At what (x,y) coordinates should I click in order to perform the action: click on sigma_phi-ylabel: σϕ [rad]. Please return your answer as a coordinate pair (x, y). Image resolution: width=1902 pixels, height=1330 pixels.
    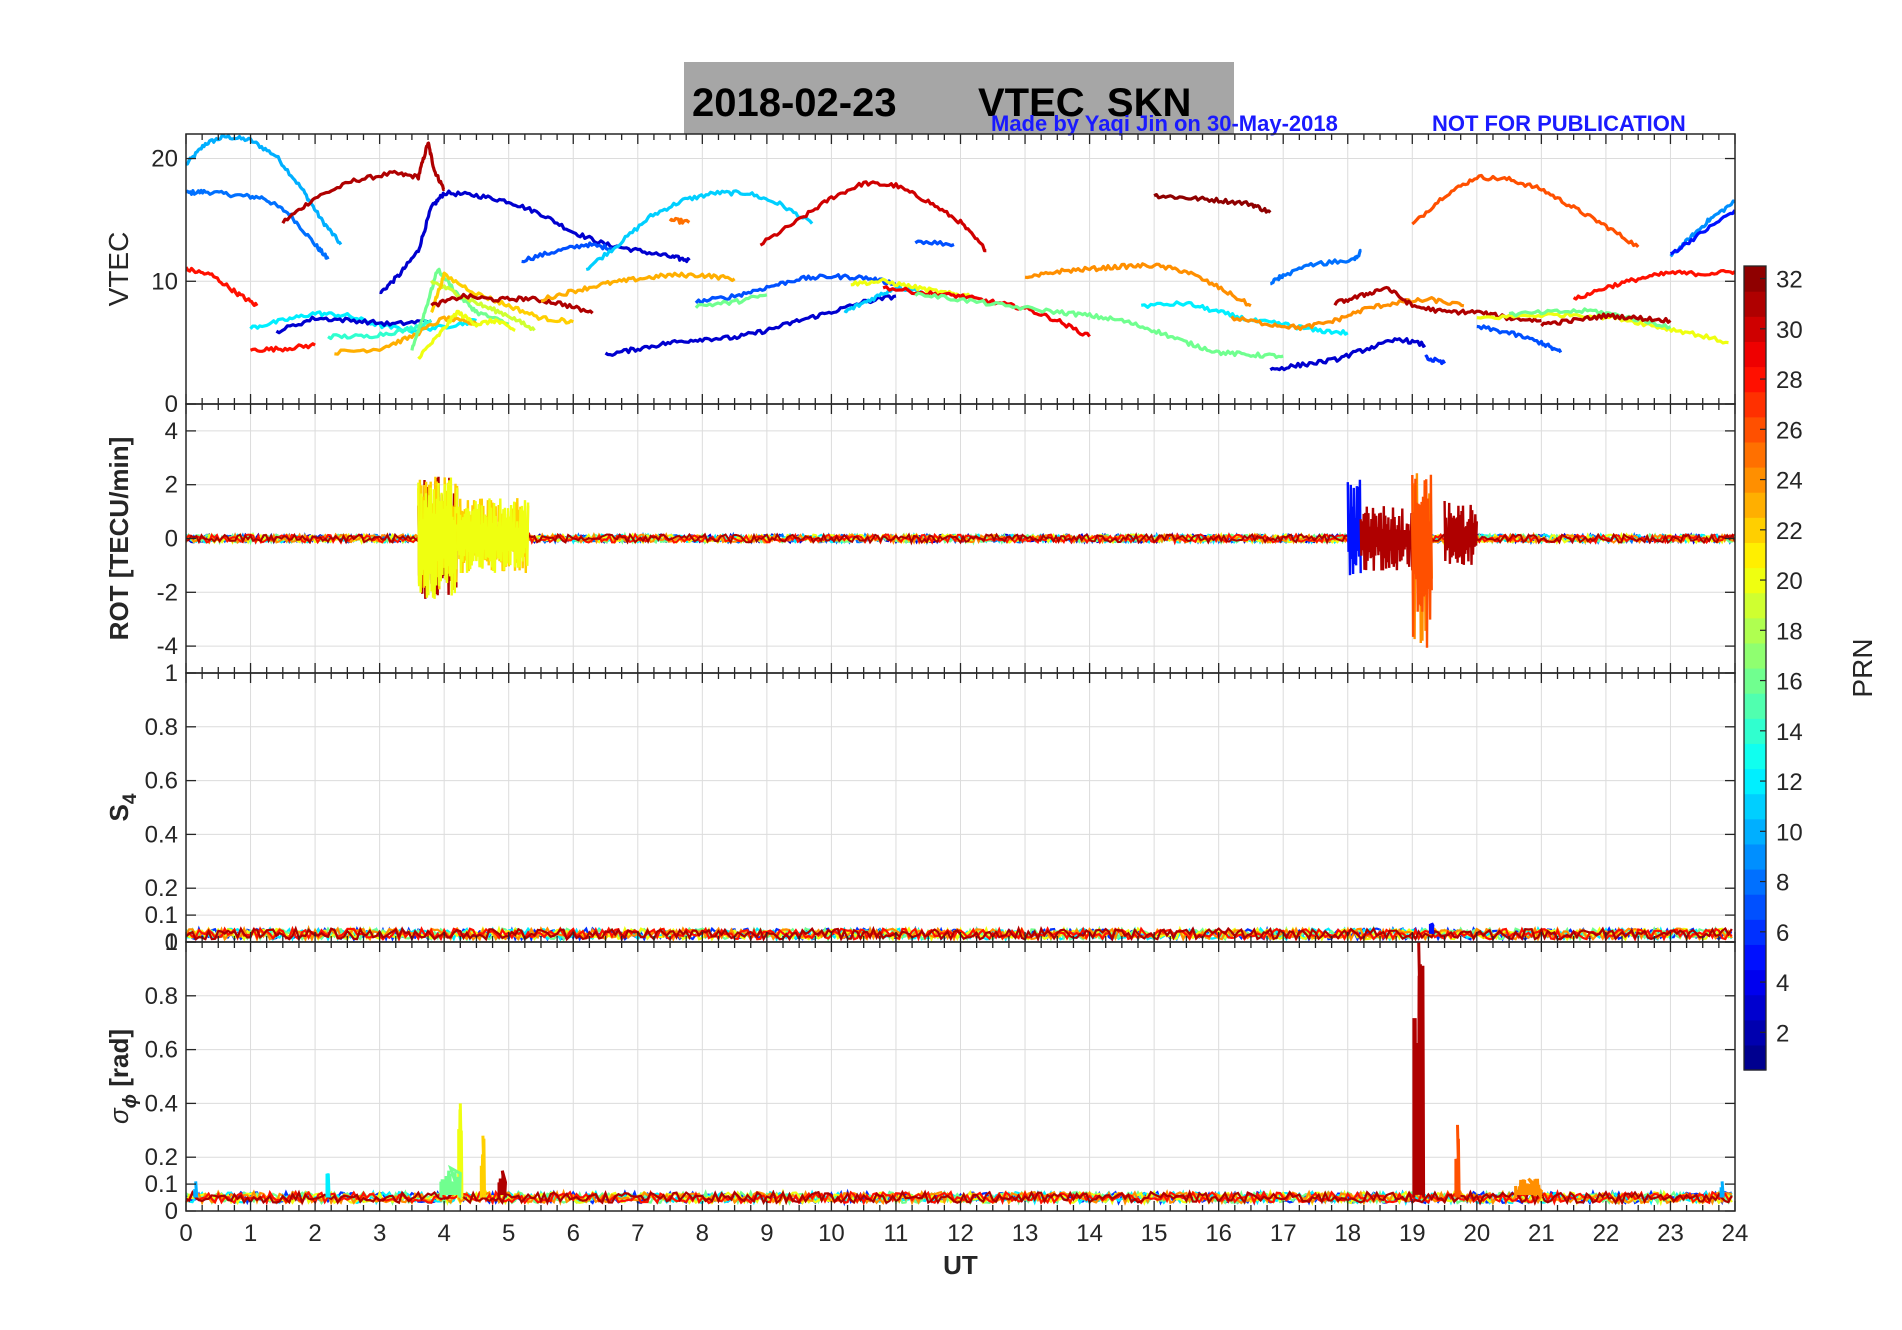
    Looking at the image, I should click on (122, 1076).